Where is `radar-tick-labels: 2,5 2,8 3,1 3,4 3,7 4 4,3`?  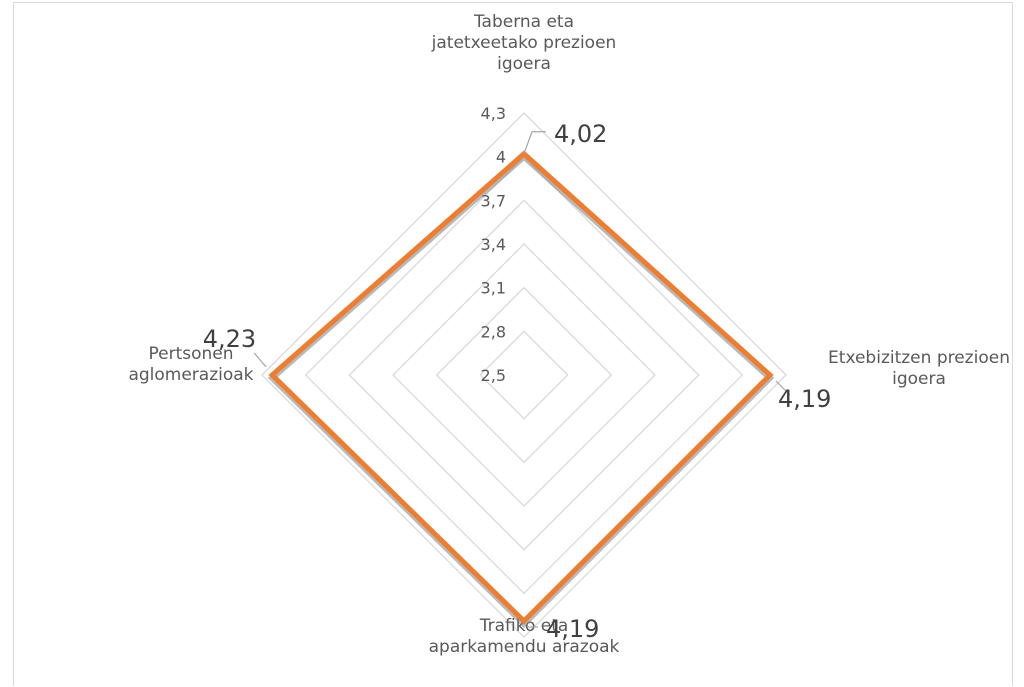
radar-tick-labels: 2,5 2,8 3,1 3,4 3,7 4 4,3 is located at coordinates (493, 244).